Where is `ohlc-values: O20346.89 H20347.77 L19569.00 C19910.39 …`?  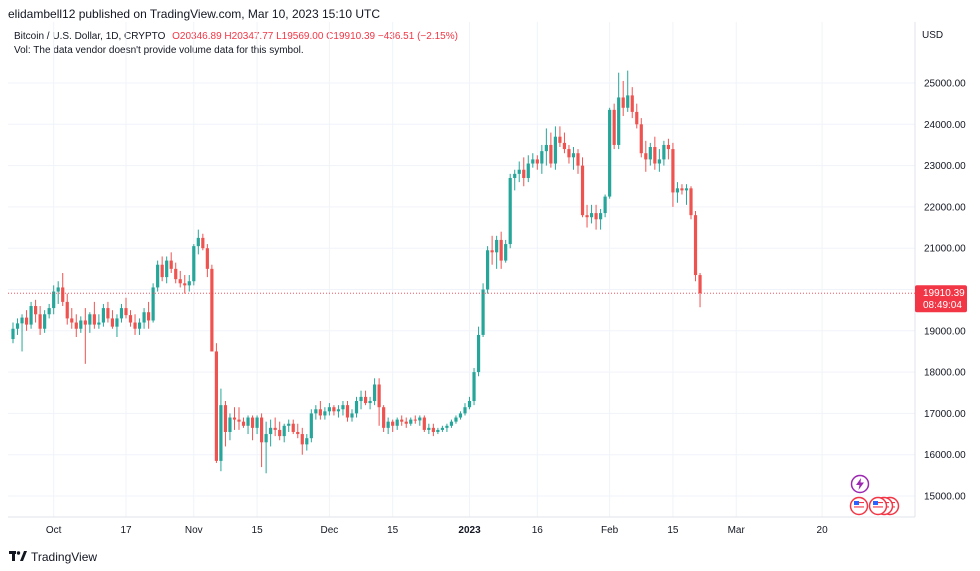 ohlc-values: O20346.89 H20347.77 L19569.00 C19910.39 … is located at coordinates (315, 36).